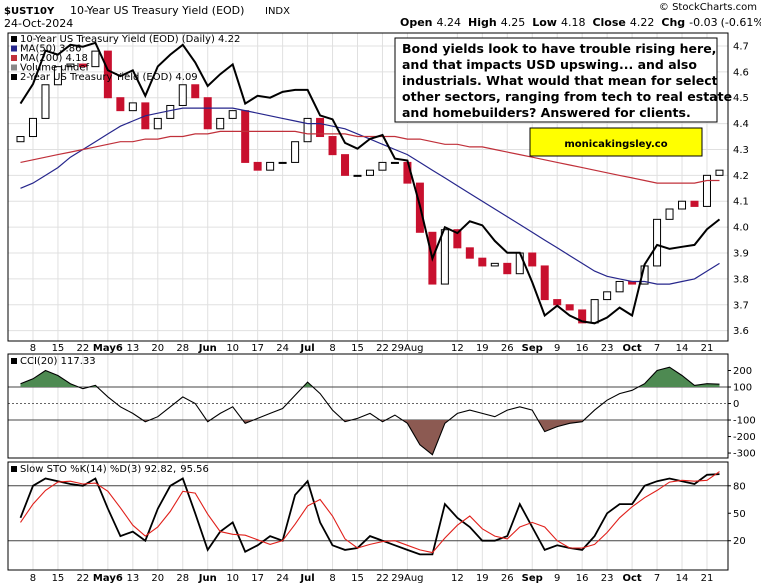  Describe the element at coordinates (370, 512) in the screenshot. I see `series-line` at that location.